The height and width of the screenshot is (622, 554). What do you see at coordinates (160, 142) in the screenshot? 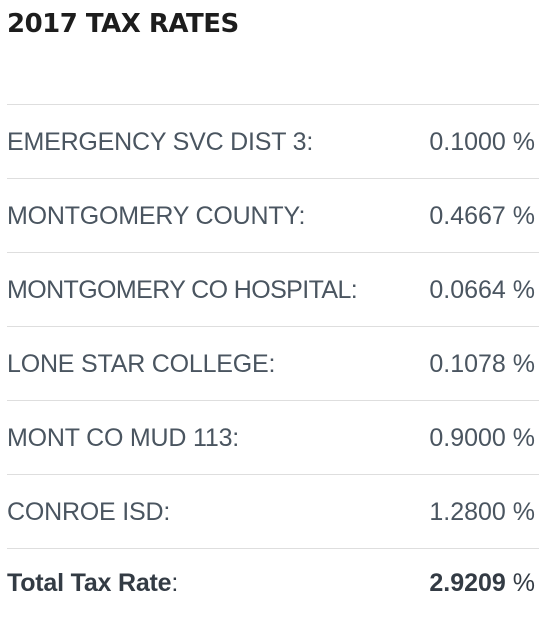
I see `tax-row-label: EMERGENCY SVC DIST 3:` at bounding box center [160, 142].